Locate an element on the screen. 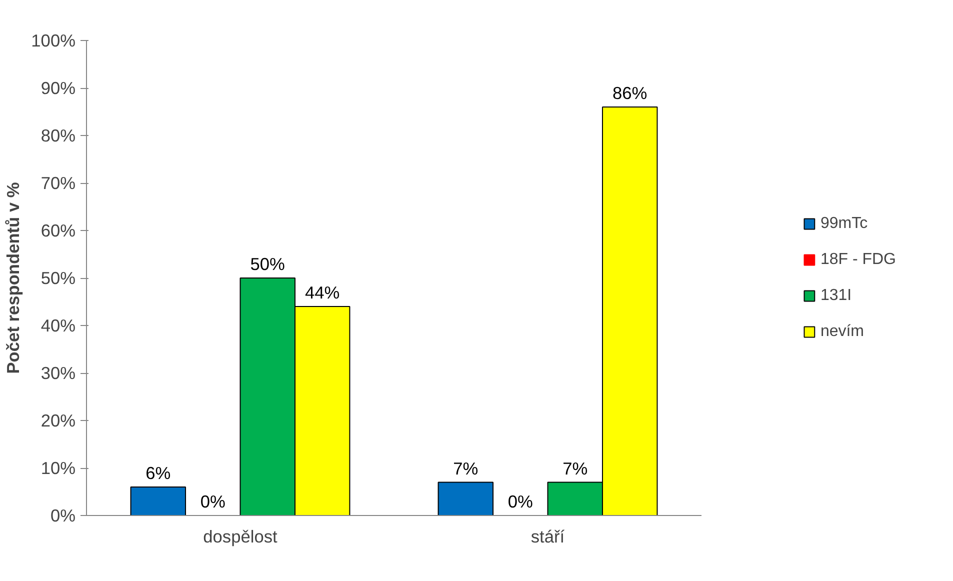  data-label: 86% is located at coordinates (630, 93).